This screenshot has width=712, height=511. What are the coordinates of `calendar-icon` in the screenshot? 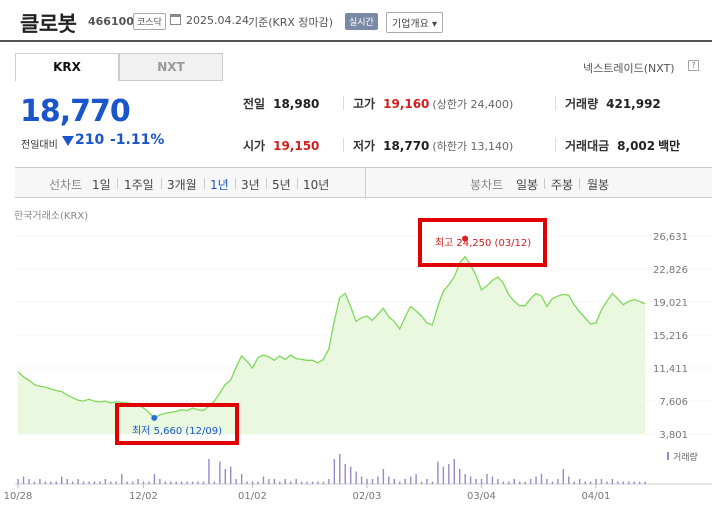 It's located at (175, 19).